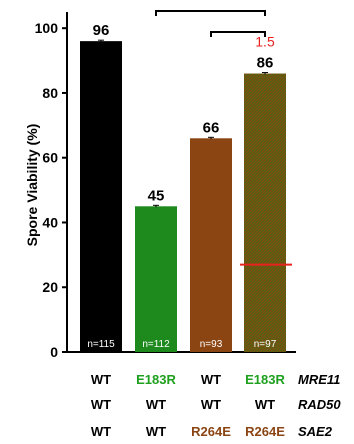 The image size is (354, 444). Describe the element at coordinates (47, 28) in the screenshot. I see `y-tick-label: 100` at that location.